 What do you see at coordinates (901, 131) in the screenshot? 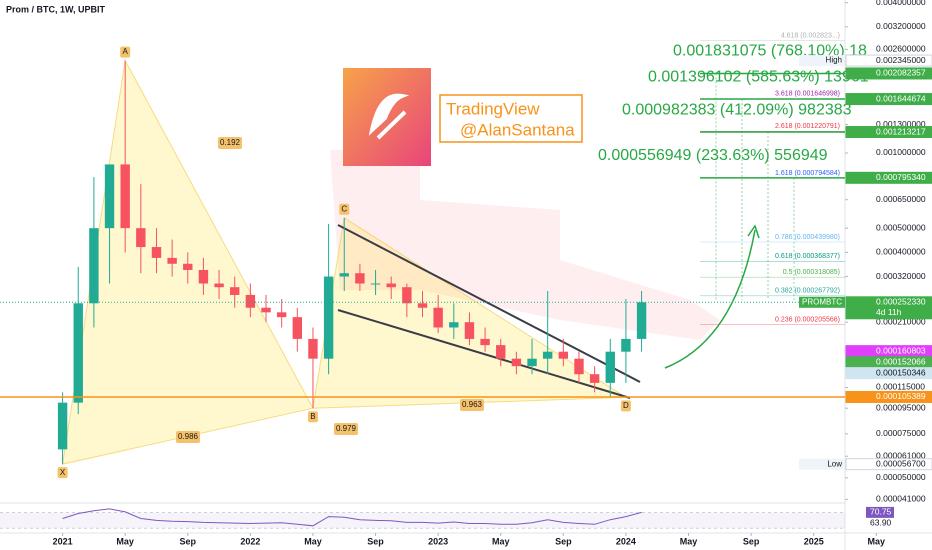
I see `price-badge-label: 0.001213217` at bounding box center [901, 131].